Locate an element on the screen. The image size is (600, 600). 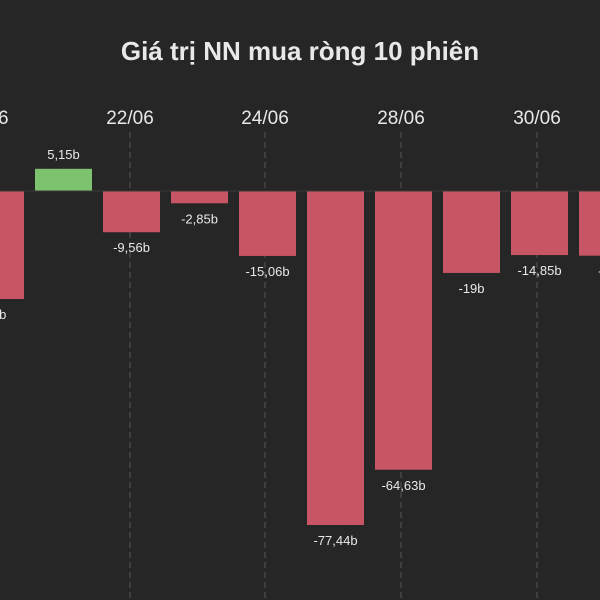
data-label: -9,56b is located at coordinates (131, 247).